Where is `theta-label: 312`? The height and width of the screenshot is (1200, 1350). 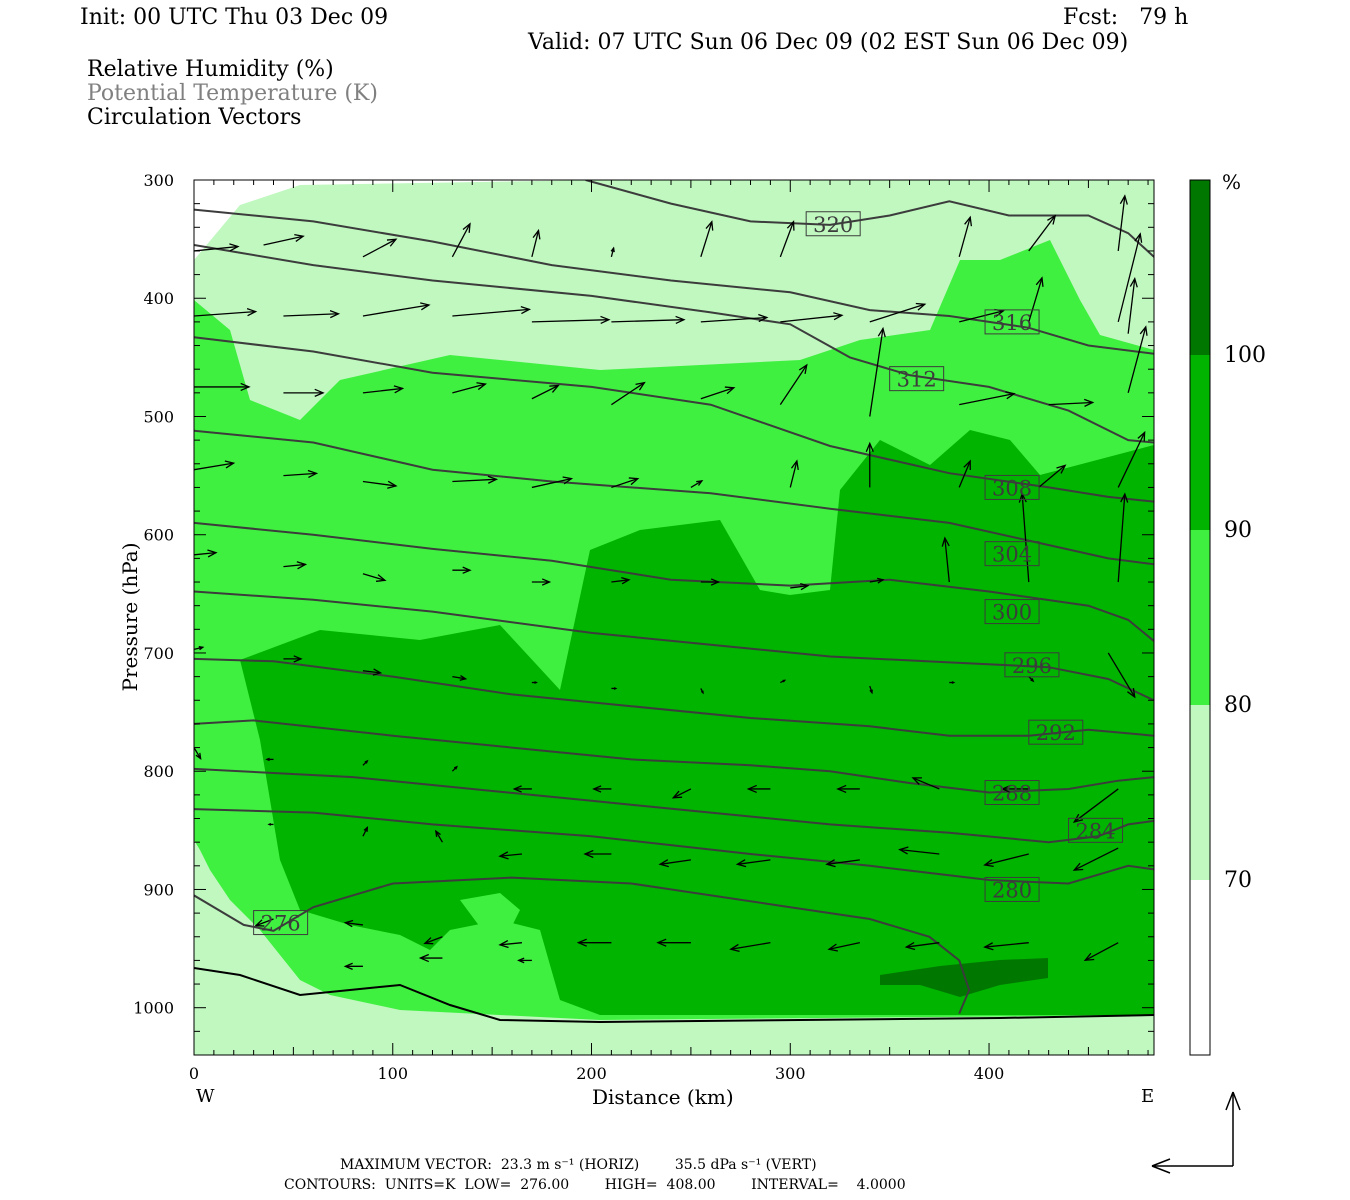
theta-label: 312 is located at coordinates (917, 380).